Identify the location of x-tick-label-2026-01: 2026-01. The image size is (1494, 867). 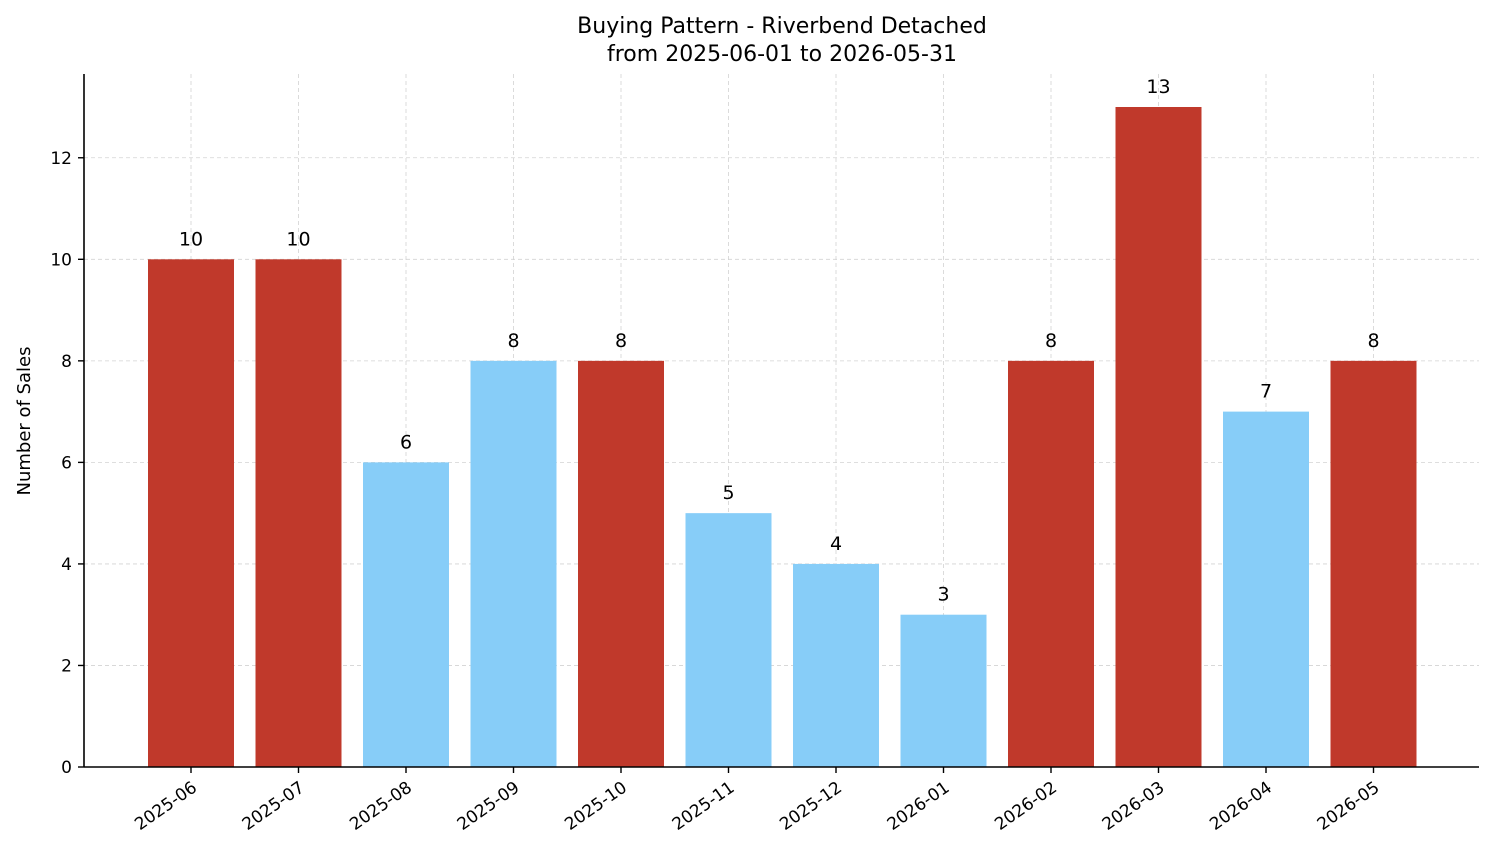
(919, 806).